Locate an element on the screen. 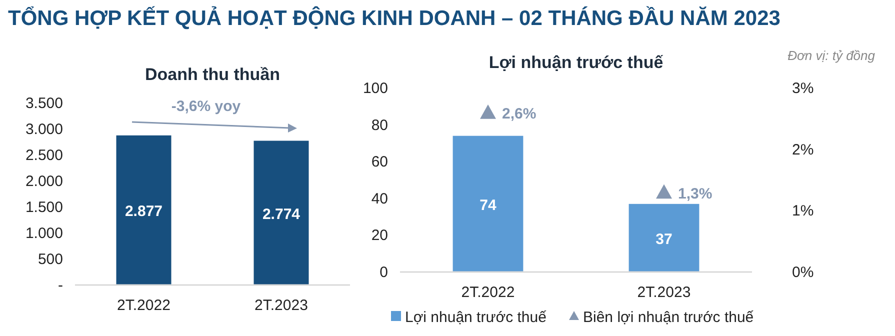 This screenshot has width=895, height=336. y2-tick-label: 0% is located at coordinates (803, 272).